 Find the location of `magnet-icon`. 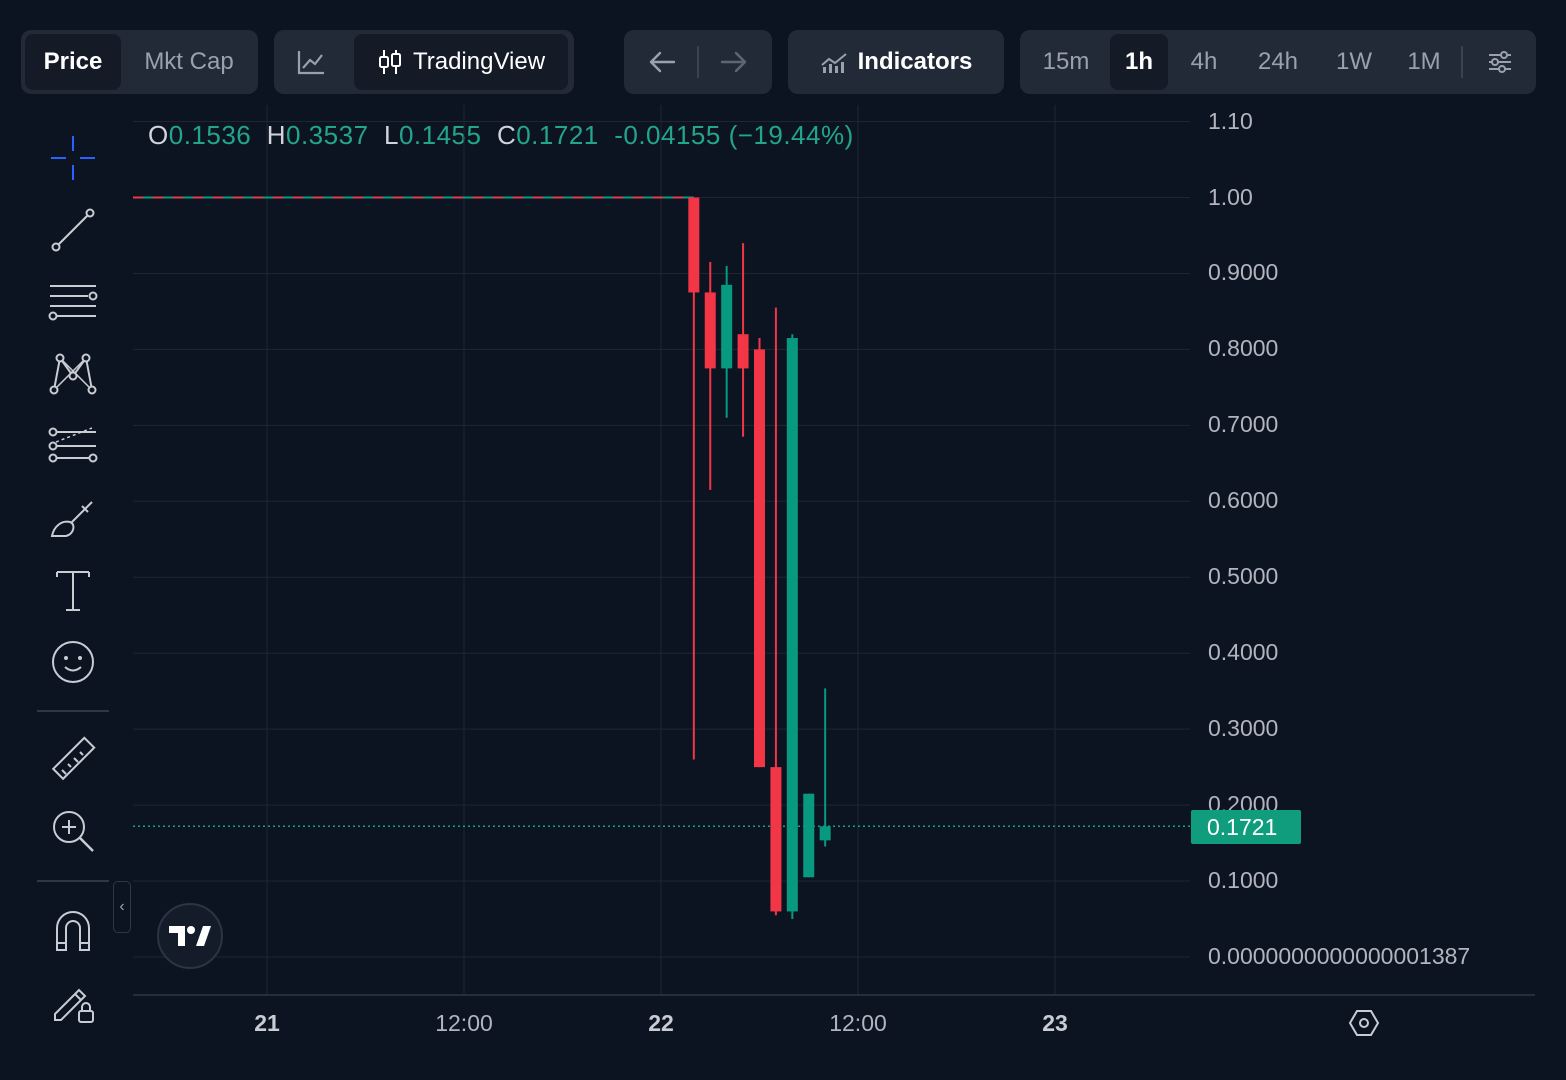

magnet-icon is located at coordinates (73, 931).